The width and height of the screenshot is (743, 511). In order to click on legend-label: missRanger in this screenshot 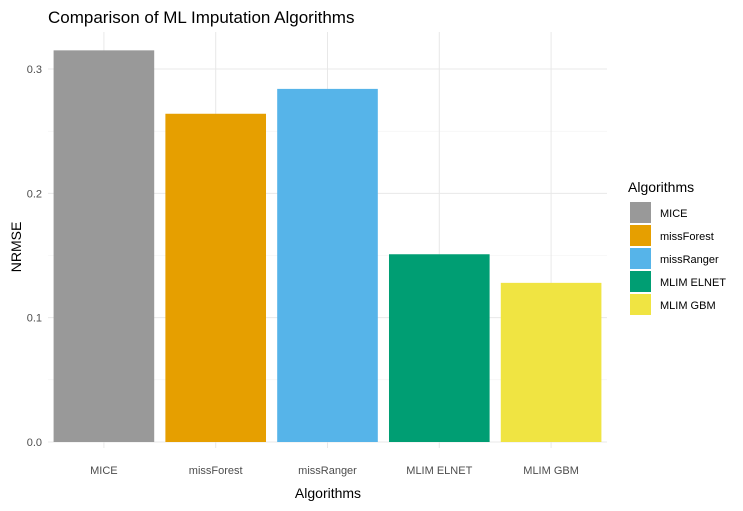, I will do `click(689, 260)`.